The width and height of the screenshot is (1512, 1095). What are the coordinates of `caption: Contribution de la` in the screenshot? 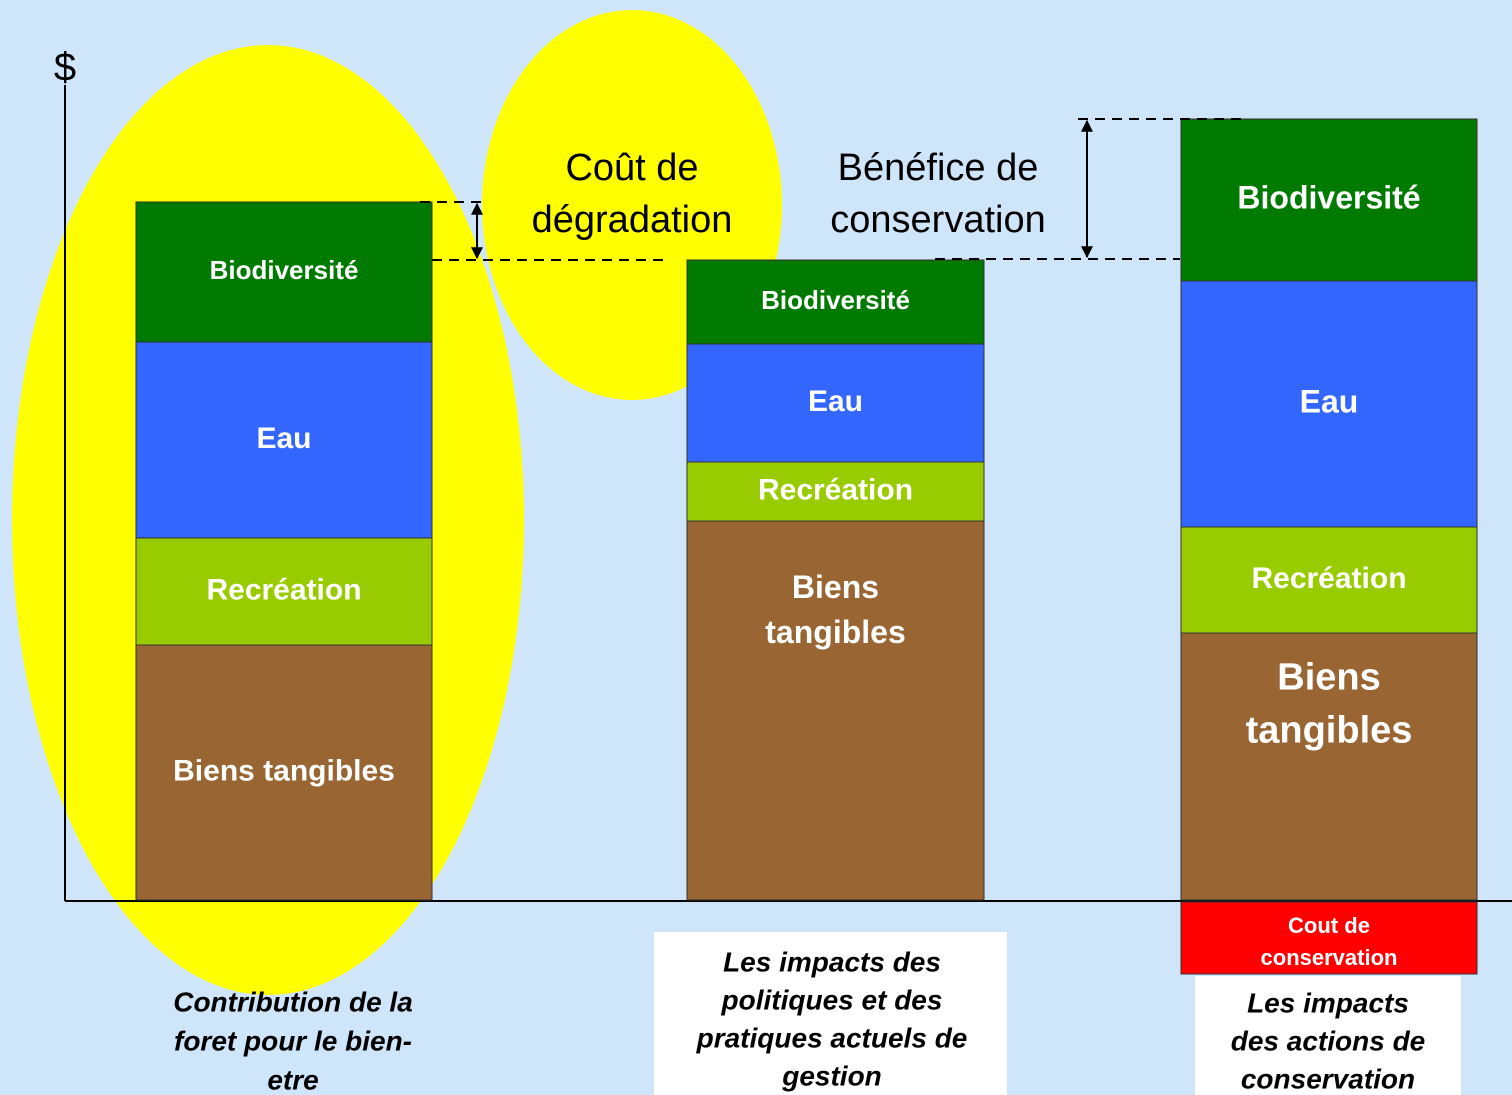 It's located at (293, 1001).